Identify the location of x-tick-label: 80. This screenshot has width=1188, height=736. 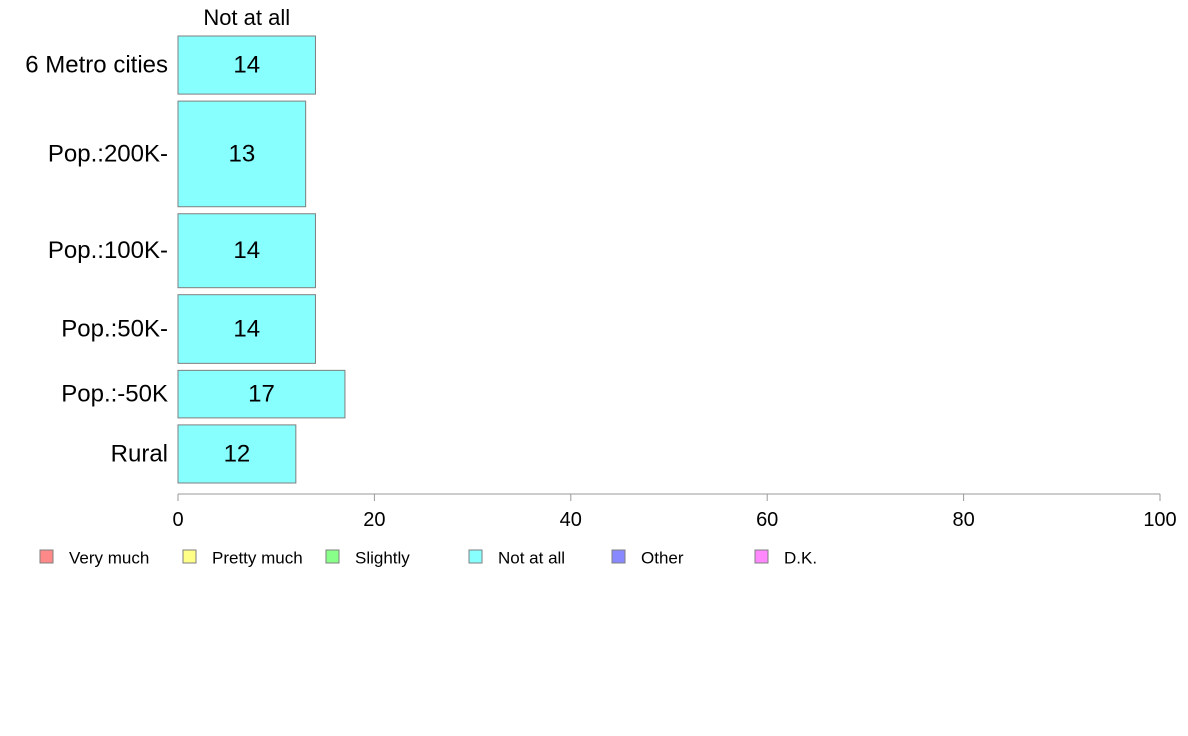
(963, 520).